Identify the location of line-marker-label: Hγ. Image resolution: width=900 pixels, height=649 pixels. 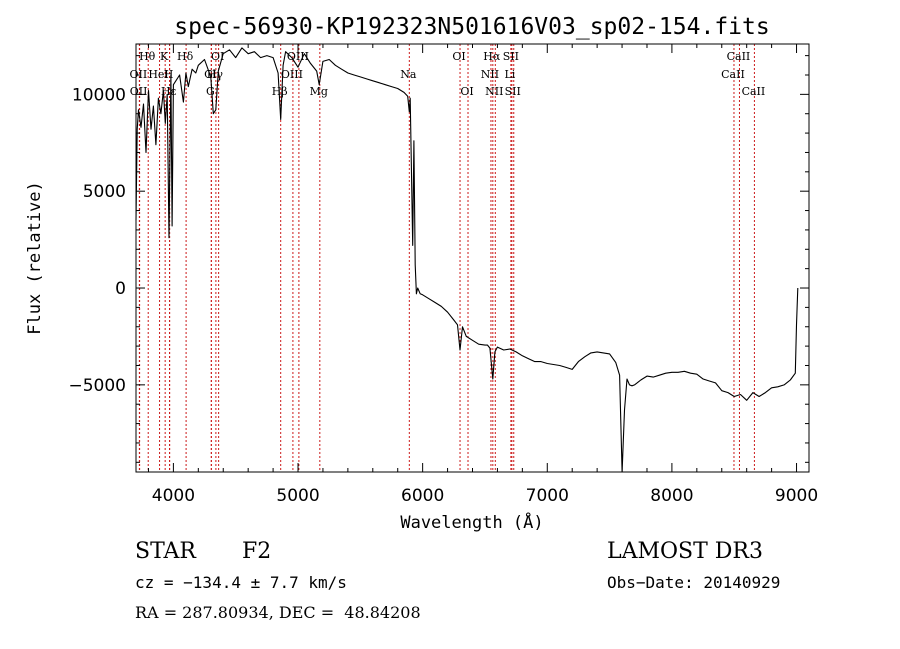
(215, 74).